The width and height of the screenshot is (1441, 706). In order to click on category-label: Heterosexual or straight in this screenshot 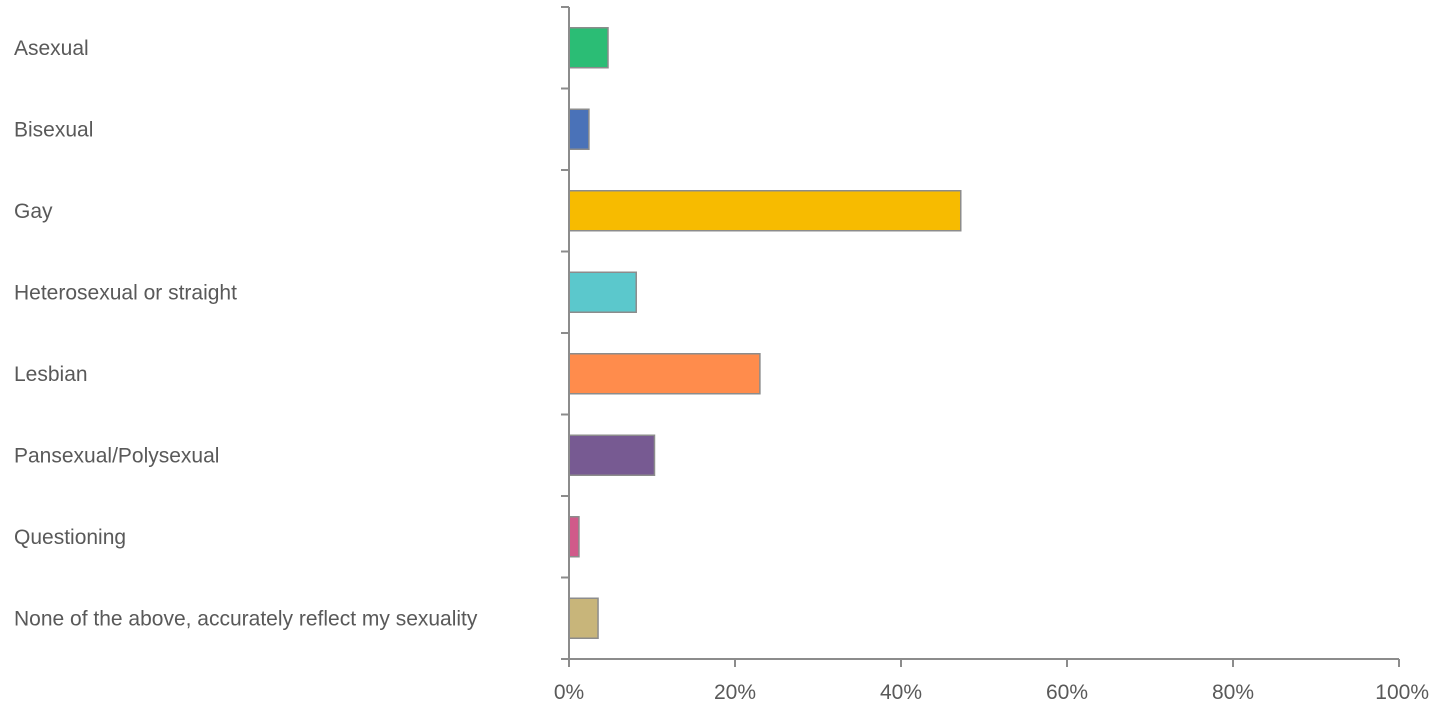, I will do `click(125, 292)`.